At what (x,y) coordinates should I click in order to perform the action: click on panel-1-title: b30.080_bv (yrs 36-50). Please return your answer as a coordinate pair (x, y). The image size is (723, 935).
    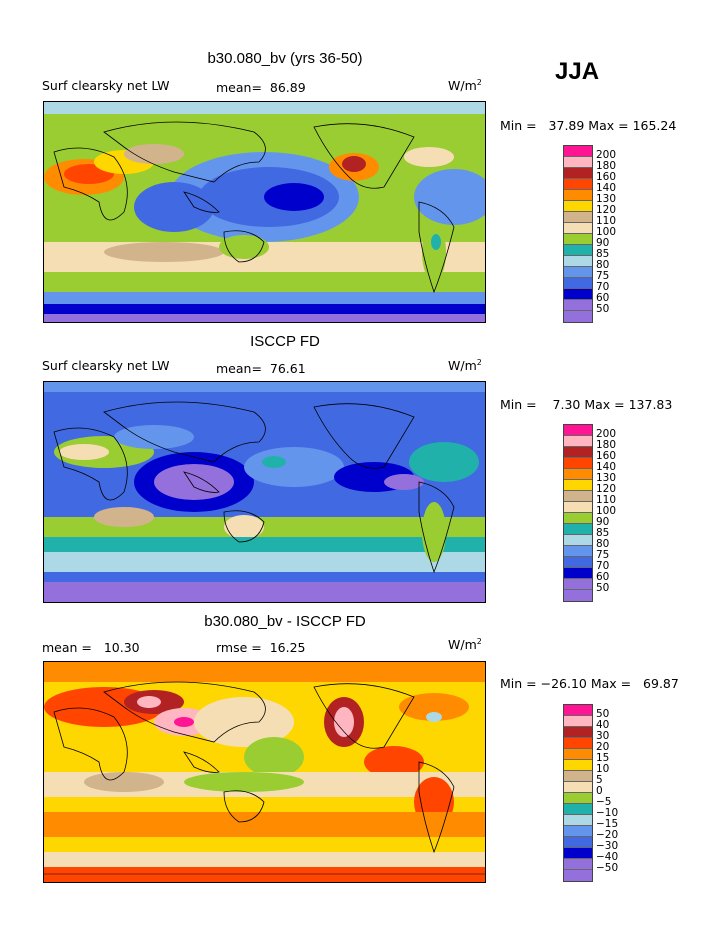
    Looking at the image, I should click on (285, 58).